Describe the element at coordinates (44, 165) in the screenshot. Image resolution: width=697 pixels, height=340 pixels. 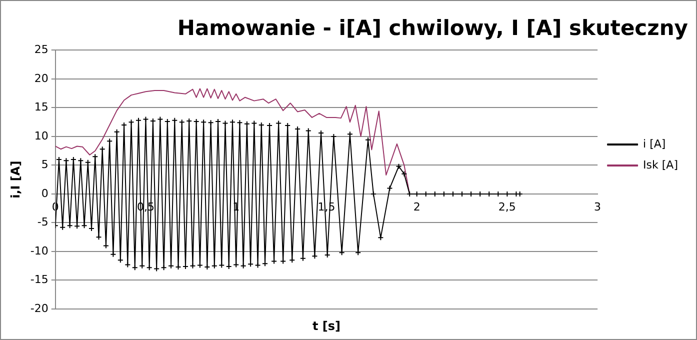
I see `y-tick-label: 5` at that location.